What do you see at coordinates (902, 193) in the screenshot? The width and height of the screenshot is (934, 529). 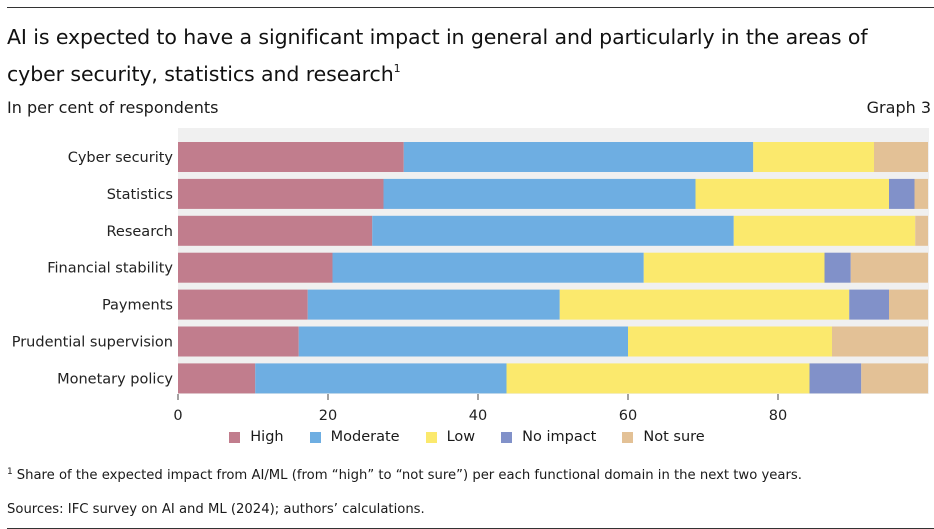 I see `bar-statistics-no-impact` at bounding box center [902, 193].